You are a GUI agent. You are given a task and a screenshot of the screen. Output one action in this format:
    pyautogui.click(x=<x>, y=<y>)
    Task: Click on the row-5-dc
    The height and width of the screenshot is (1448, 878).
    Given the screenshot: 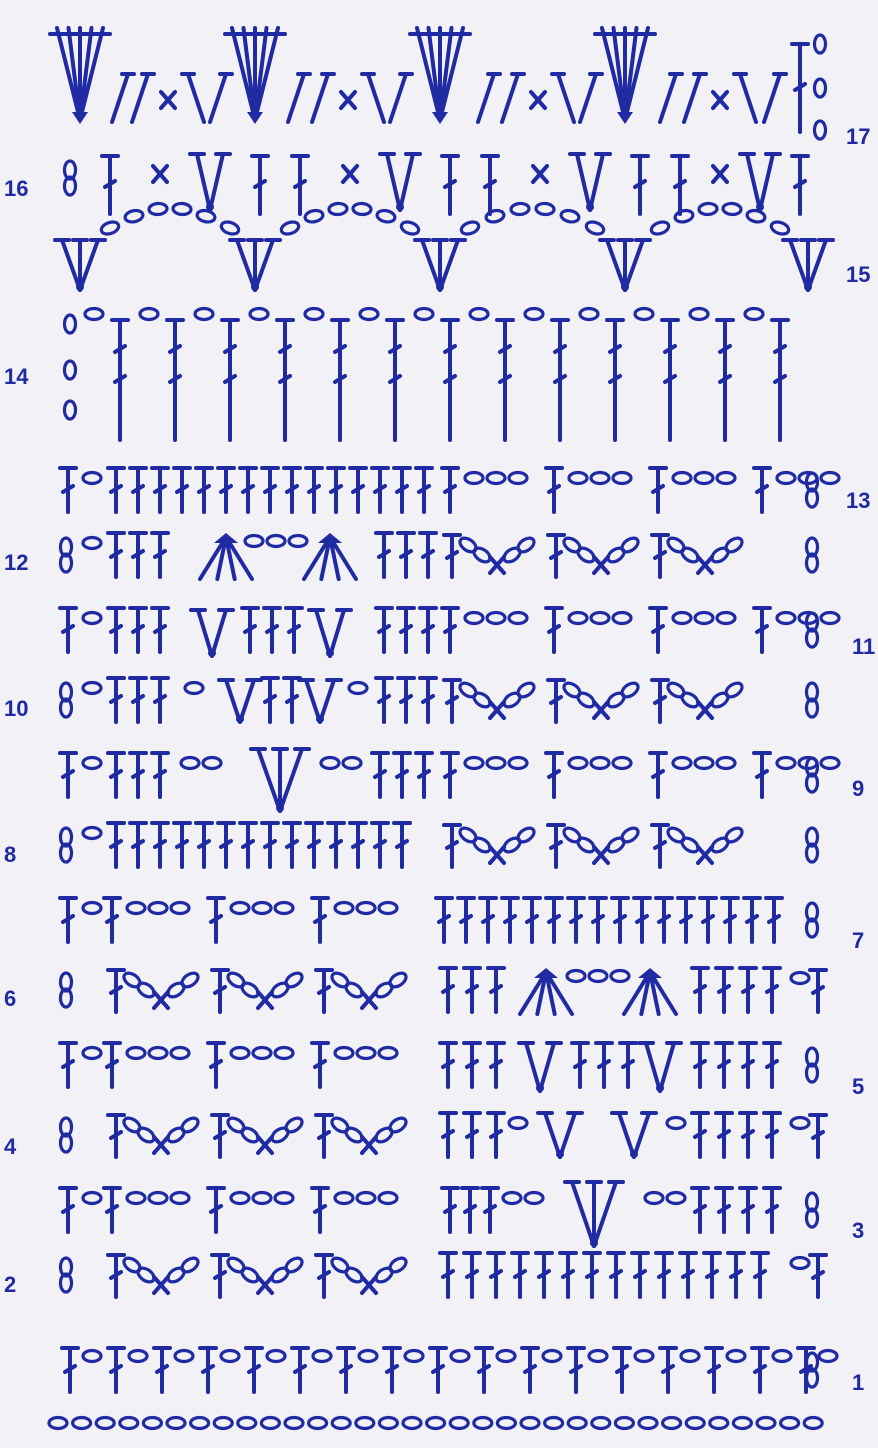 What is the action you would take?
    pyautogui.click(x=472, y=1065)
    